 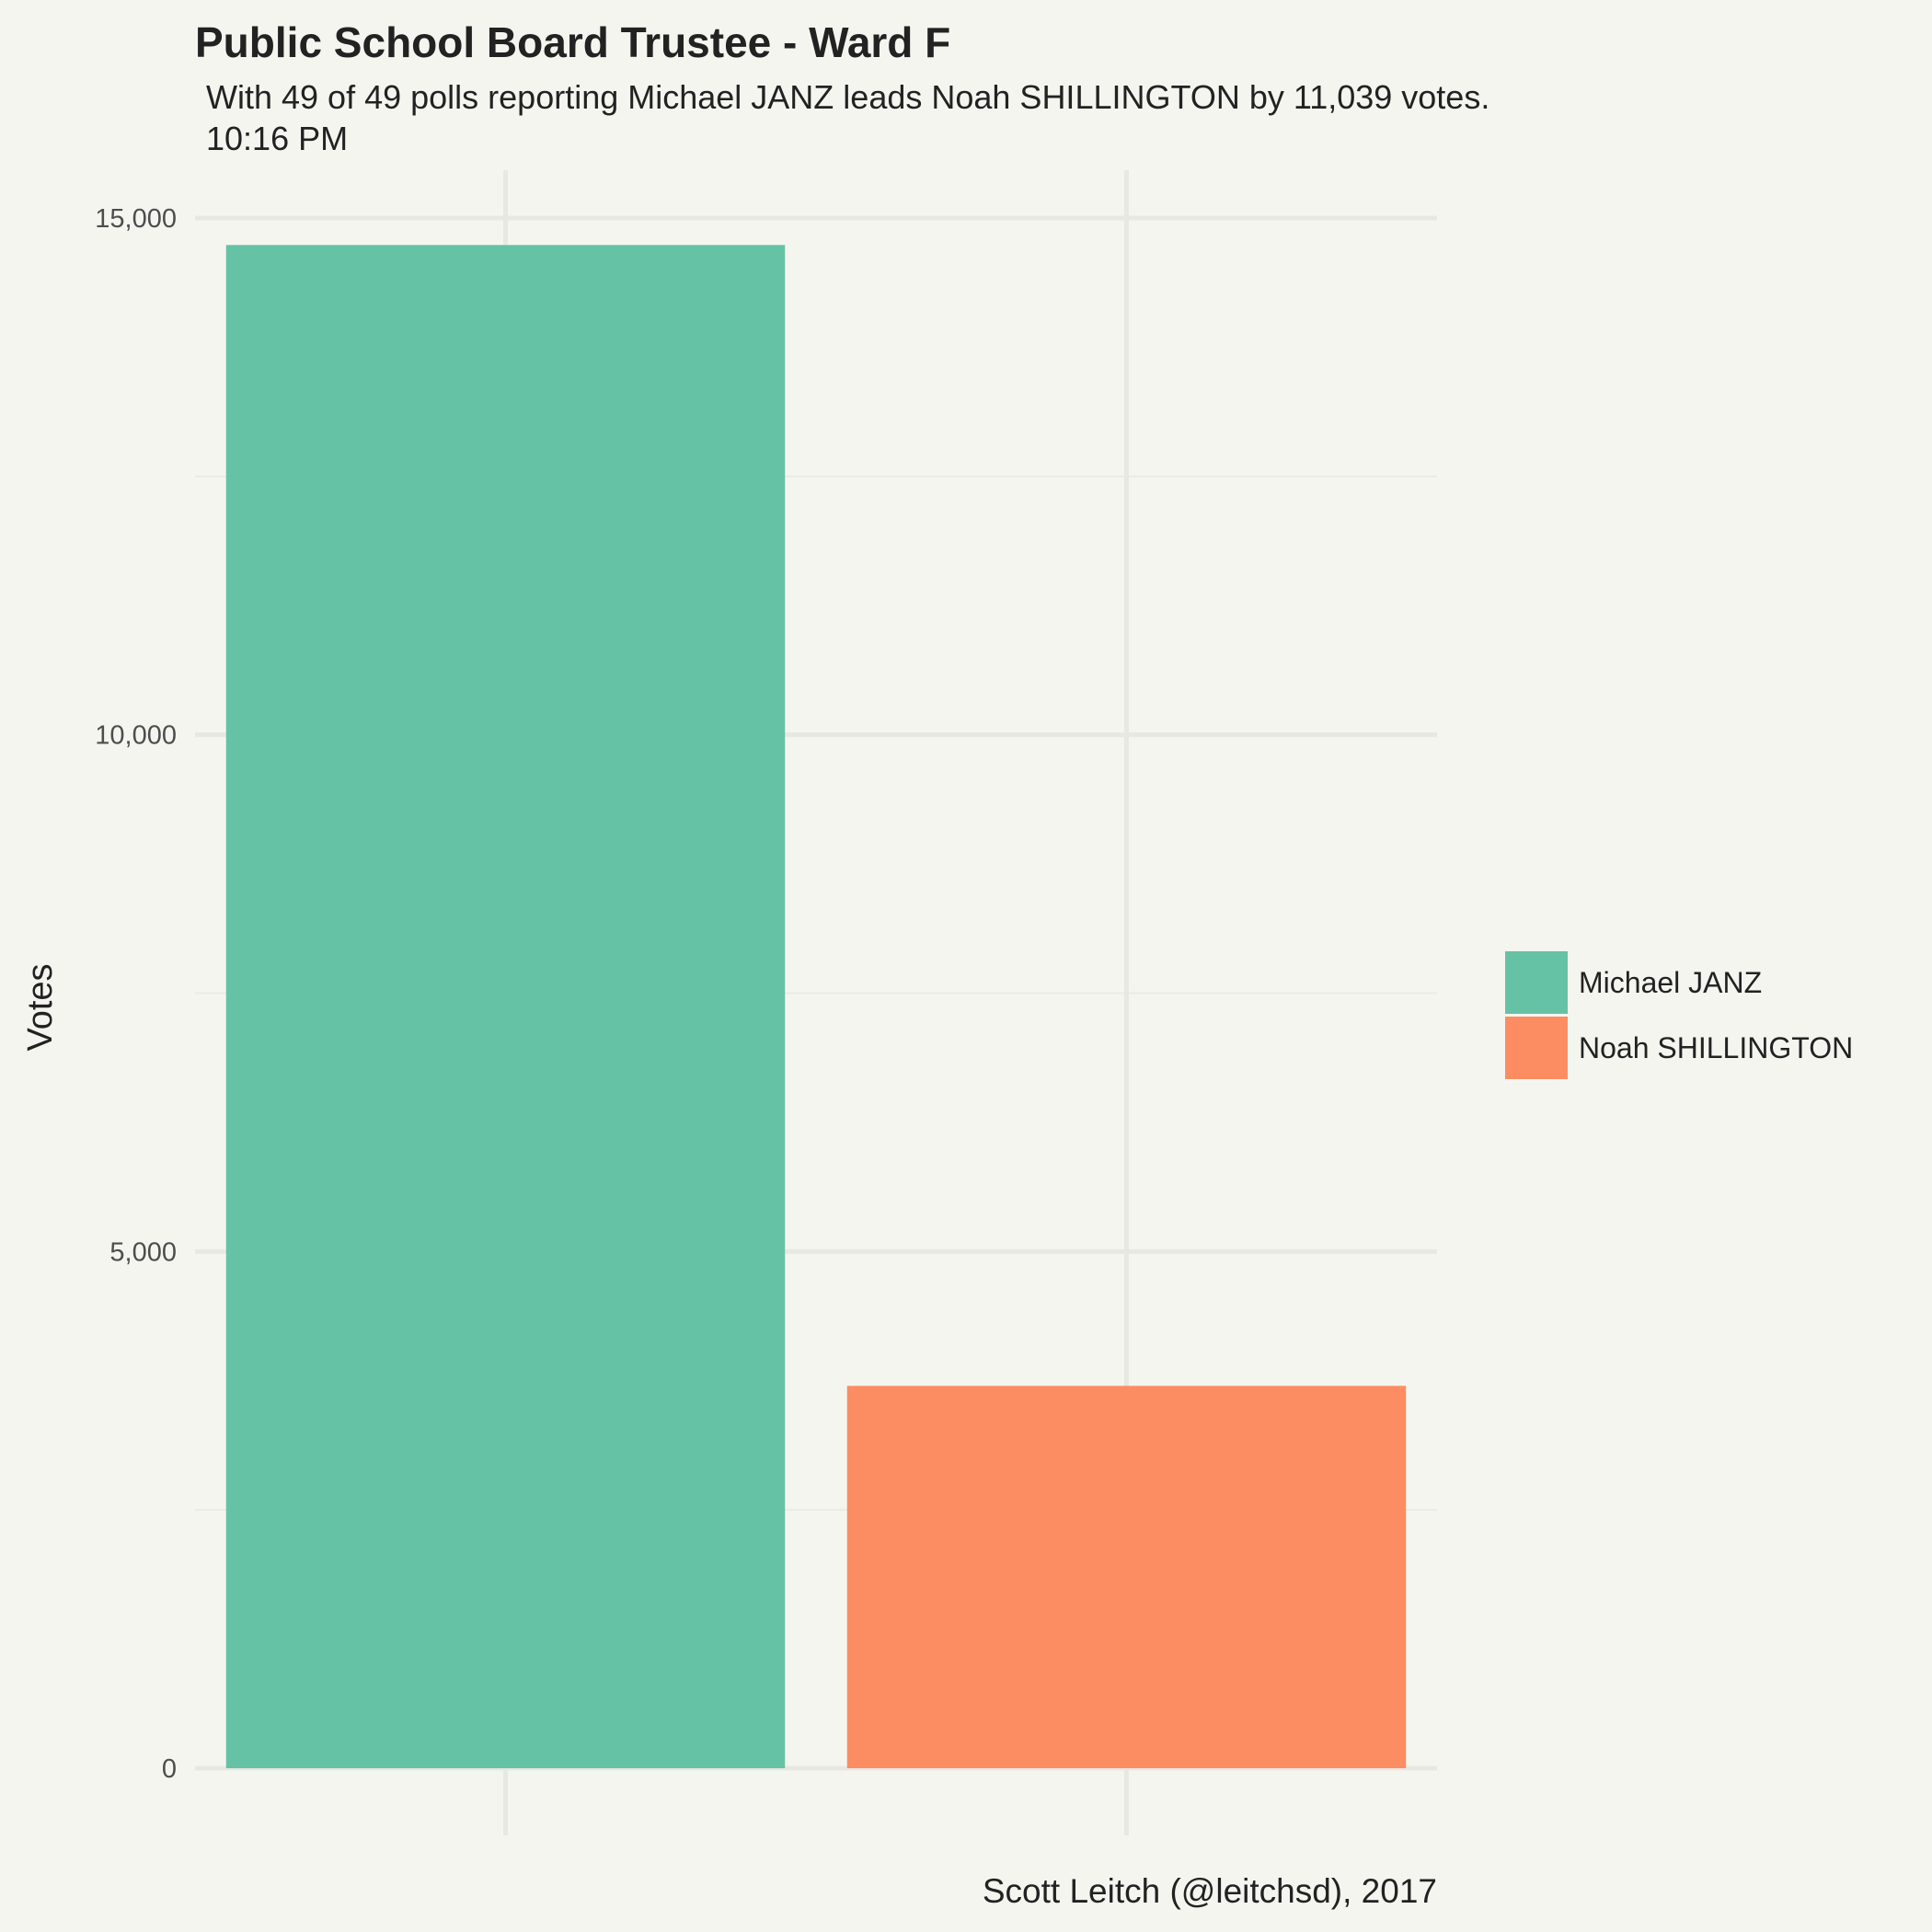 What do you see at coordinates (169, 1769) in the screenshot?
I see `y-tick-label: 0` at bounding box center [169, 1769].